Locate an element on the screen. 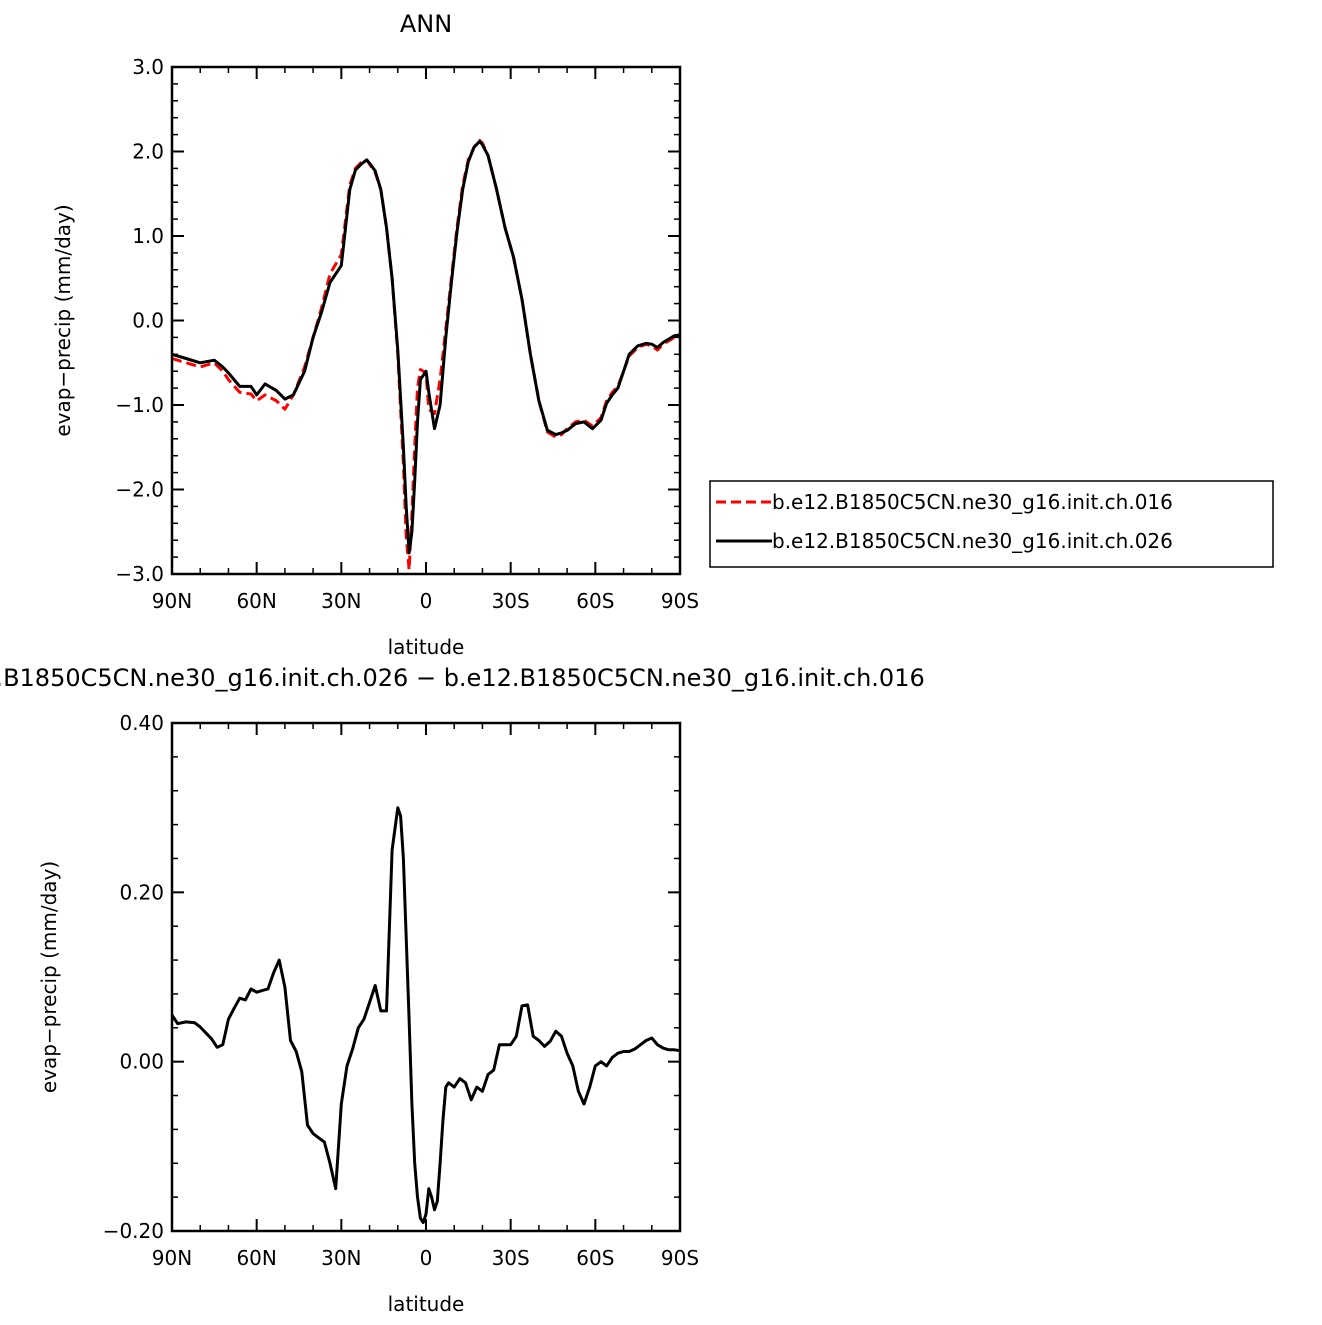  y-tick-label: 0.00 is located at coordinates (141, 1062).